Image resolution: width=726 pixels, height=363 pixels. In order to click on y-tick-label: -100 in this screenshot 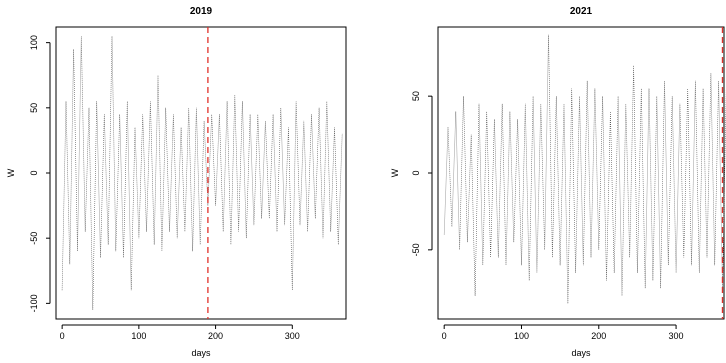, I will do `click(34, 303)`.